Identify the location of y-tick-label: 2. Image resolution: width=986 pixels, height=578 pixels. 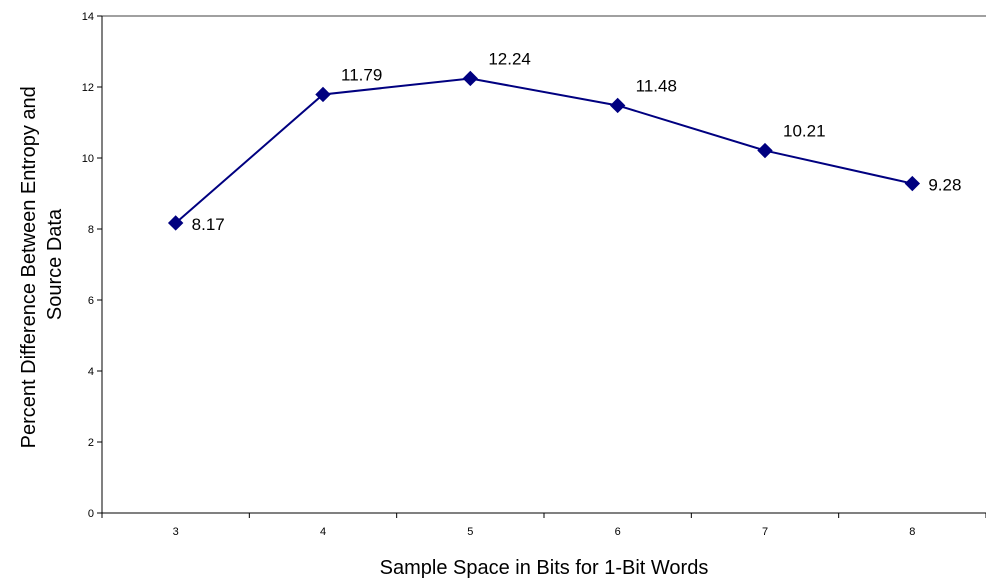
(91, 443).